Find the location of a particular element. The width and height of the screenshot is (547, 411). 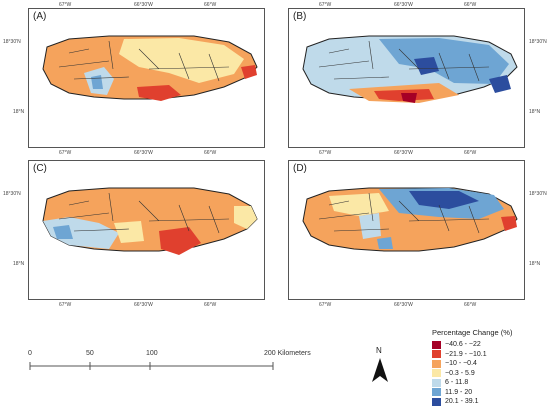

panel-label: (B) is located at coordinates (300, 16).